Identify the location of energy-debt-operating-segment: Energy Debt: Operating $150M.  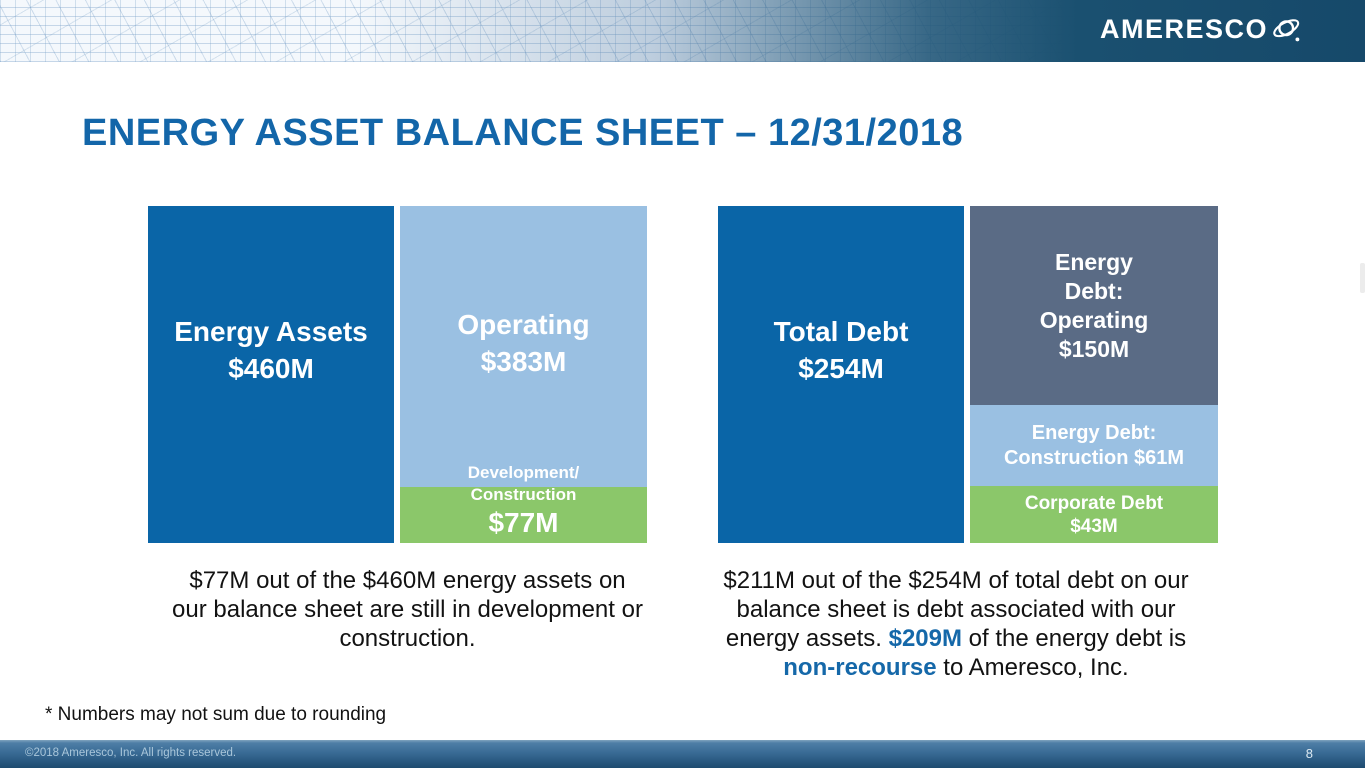
(1094, 305).